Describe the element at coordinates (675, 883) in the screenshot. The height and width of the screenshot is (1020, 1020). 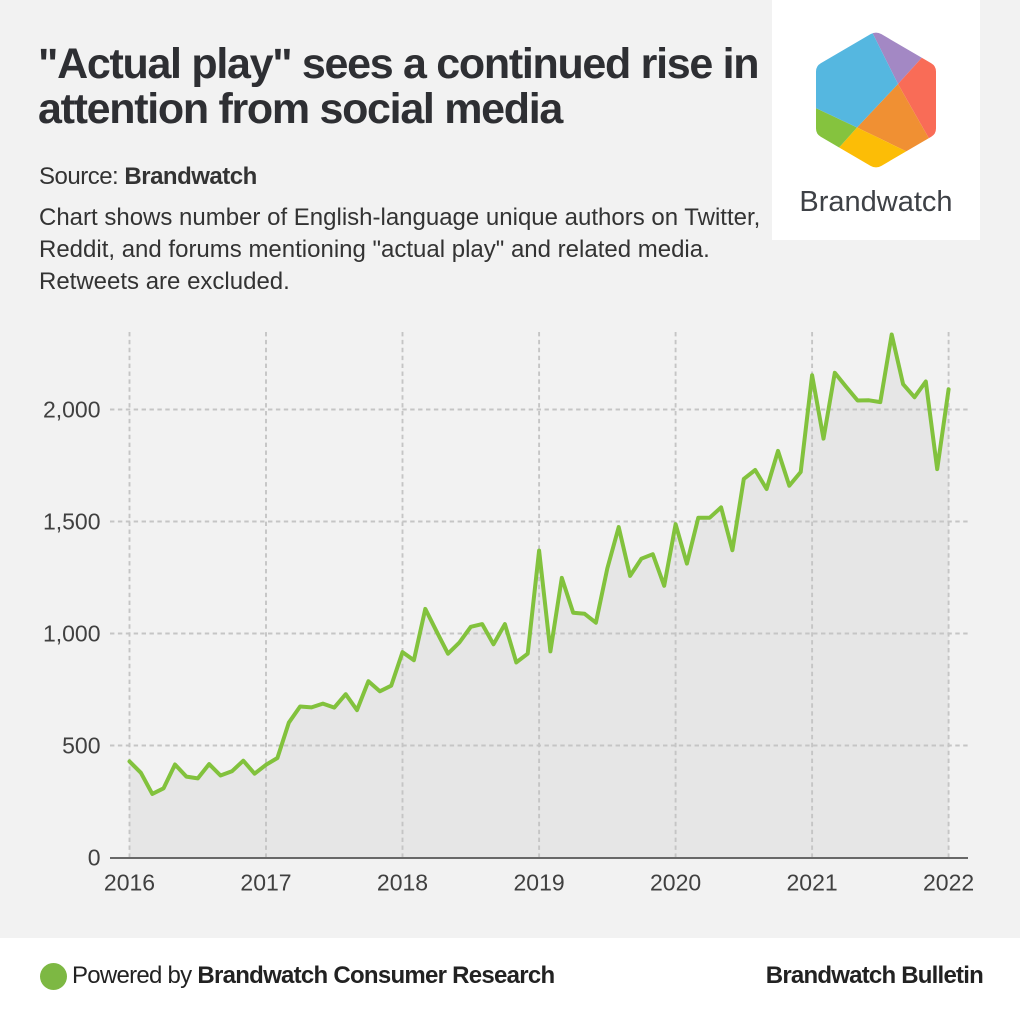
I see `svg-text: 2020` at that location.